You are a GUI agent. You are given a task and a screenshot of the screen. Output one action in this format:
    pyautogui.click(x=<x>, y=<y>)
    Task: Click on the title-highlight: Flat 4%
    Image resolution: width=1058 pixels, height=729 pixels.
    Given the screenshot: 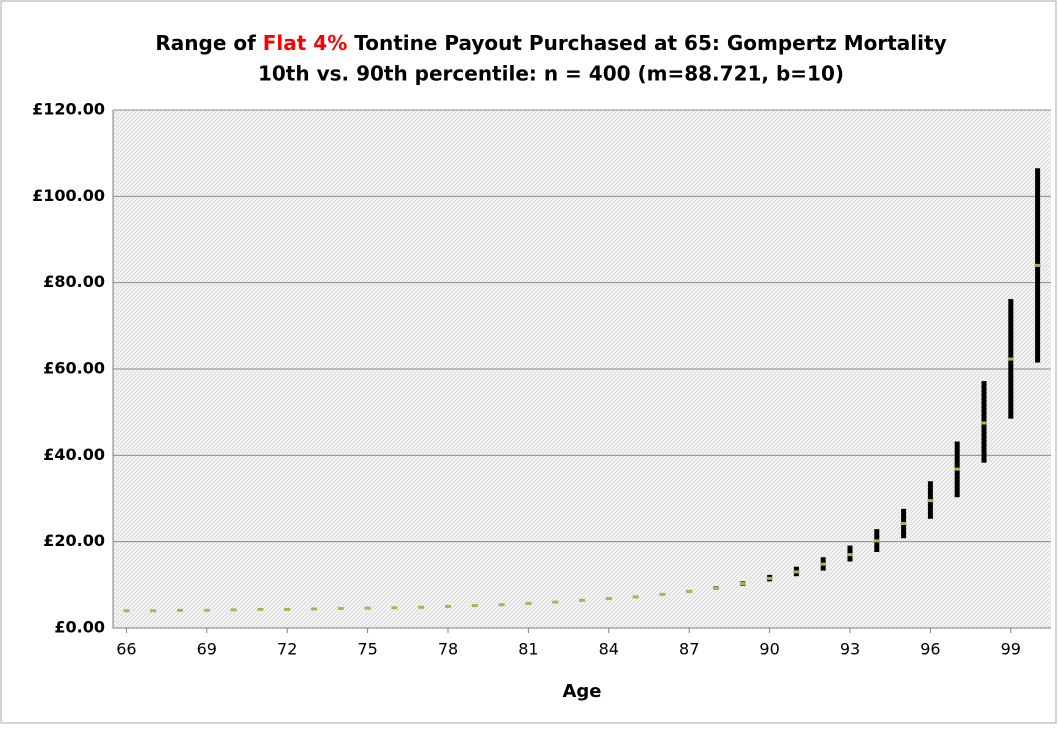 What is the action you would take?
    pyautogui.click(x=305, y=43)
    